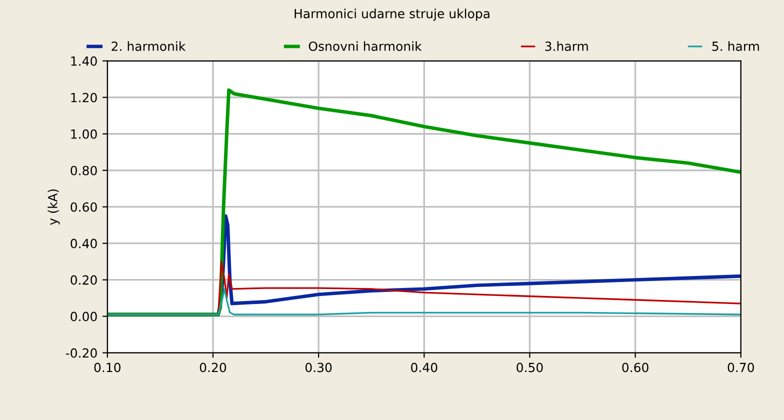  I want to click on legend-label: Osnovni harmonik, so click(365, 46).